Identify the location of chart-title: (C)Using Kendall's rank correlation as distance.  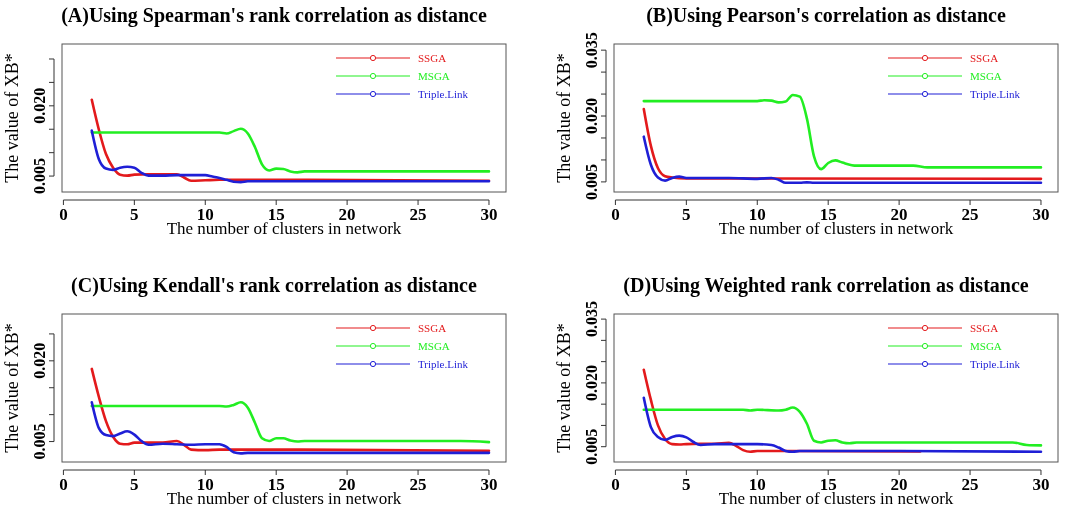
(274, 285).